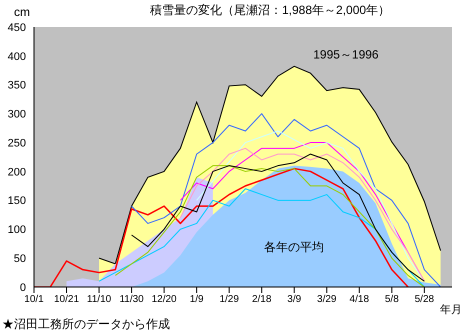 The image size is (465, 334). Describe the element at coordinates (17, 201) in the screenshot. I see `y-tick-label: 150` at that location.